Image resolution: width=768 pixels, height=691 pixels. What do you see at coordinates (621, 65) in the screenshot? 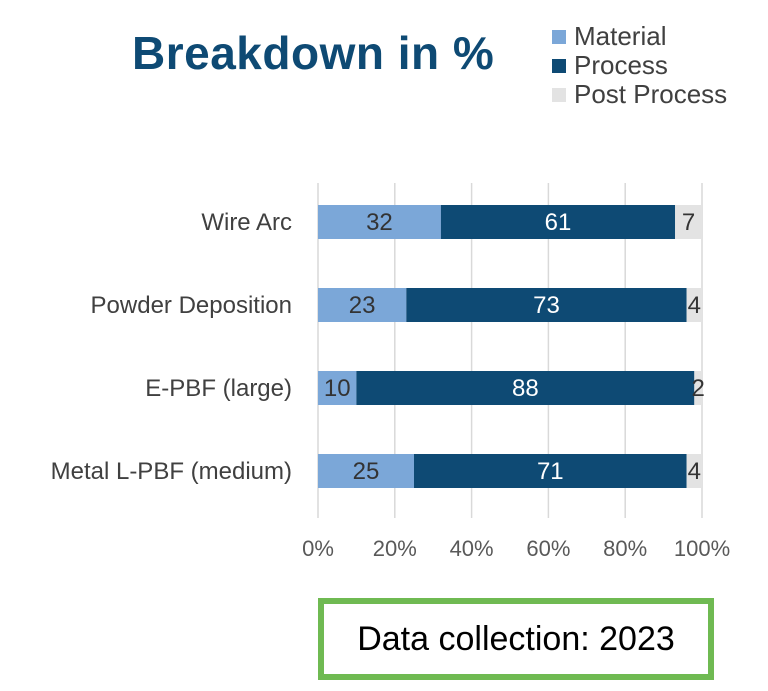
I see `legend-label-process: Process` at bounding box center [621, 65].